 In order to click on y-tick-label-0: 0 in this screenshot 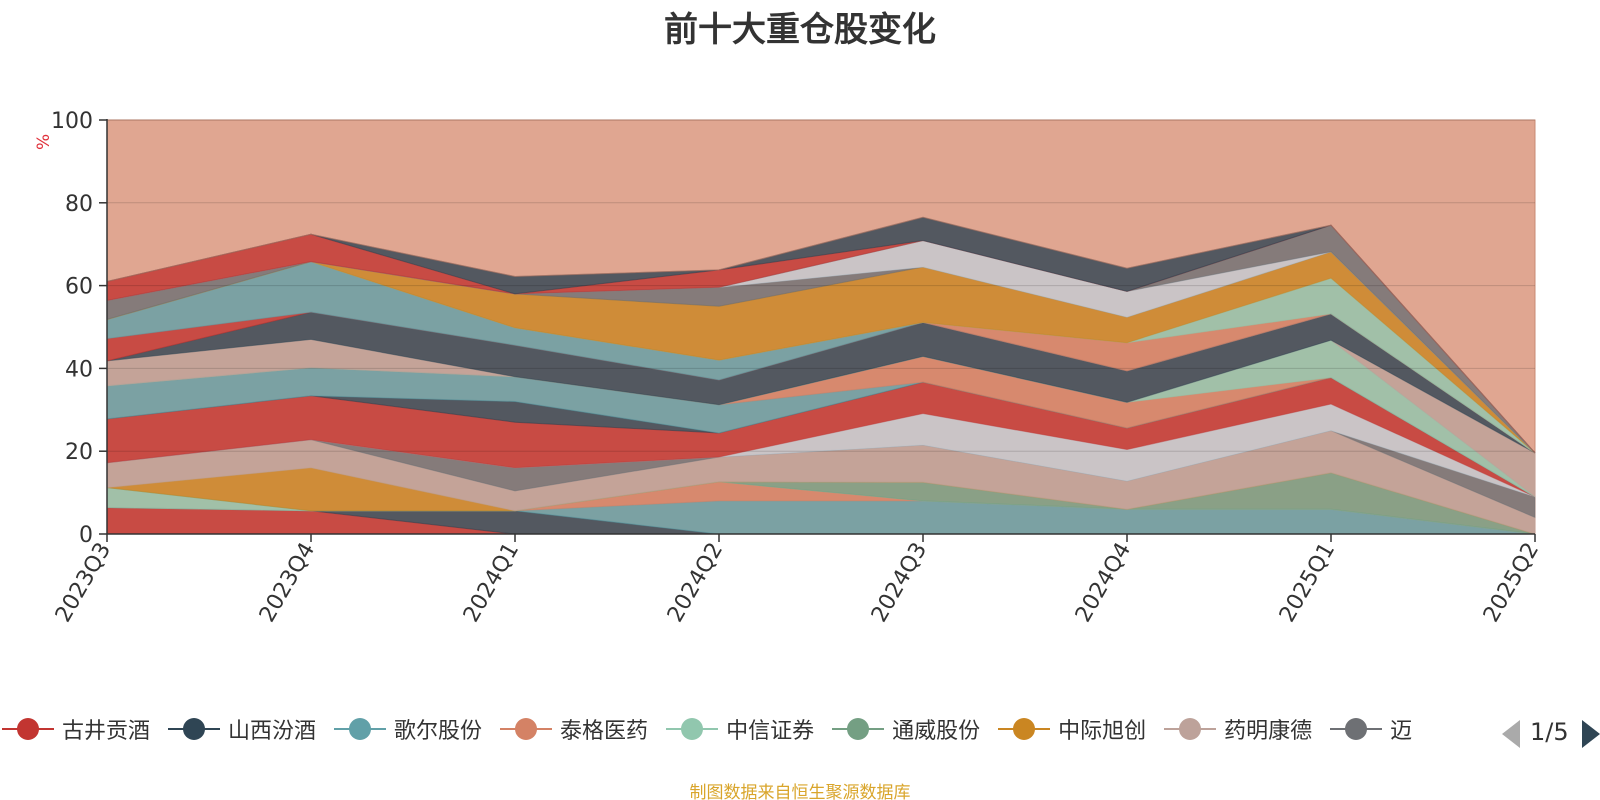, I will do `click(86, 535)`.